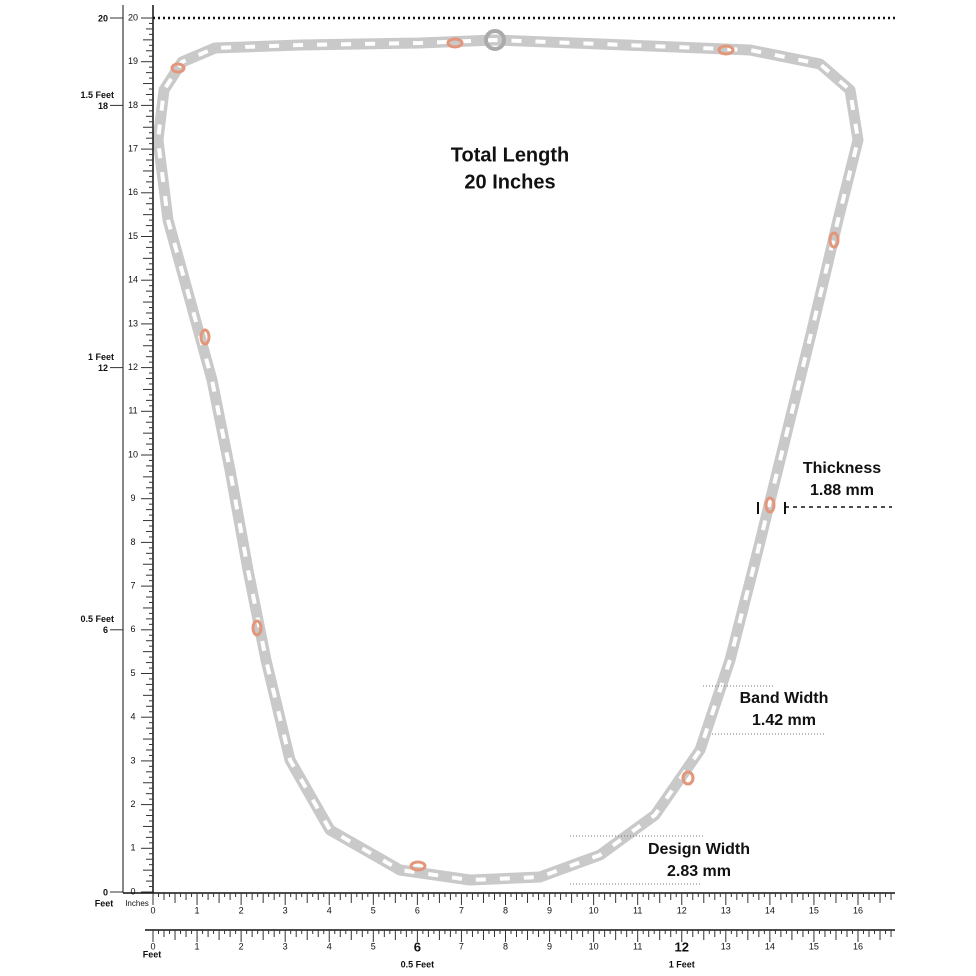  What do you see at coordinates (133, 148) in the screenshot?
I see `ruler-label: 17` at bounding box center [133, 148].